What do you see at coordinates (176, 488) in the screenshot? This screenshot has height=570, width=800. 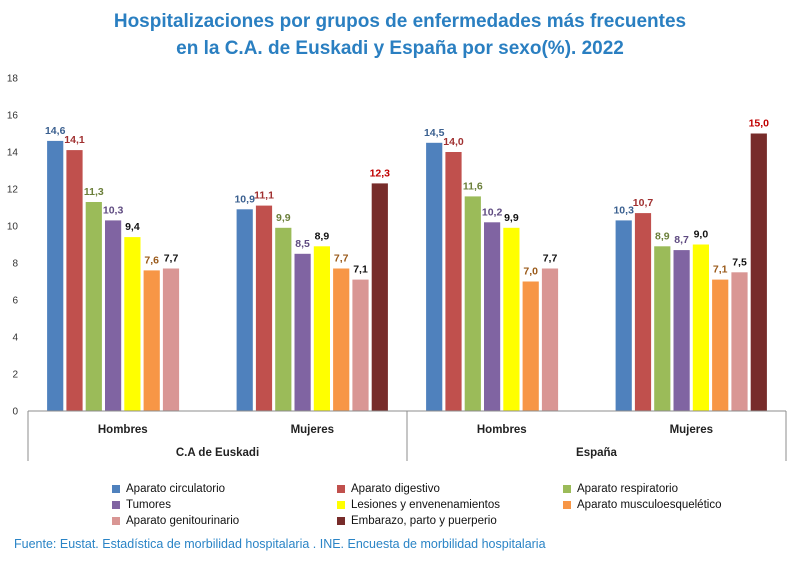 I see `legend-label: Aparato circulatorio` at bounding box center [176, 488].